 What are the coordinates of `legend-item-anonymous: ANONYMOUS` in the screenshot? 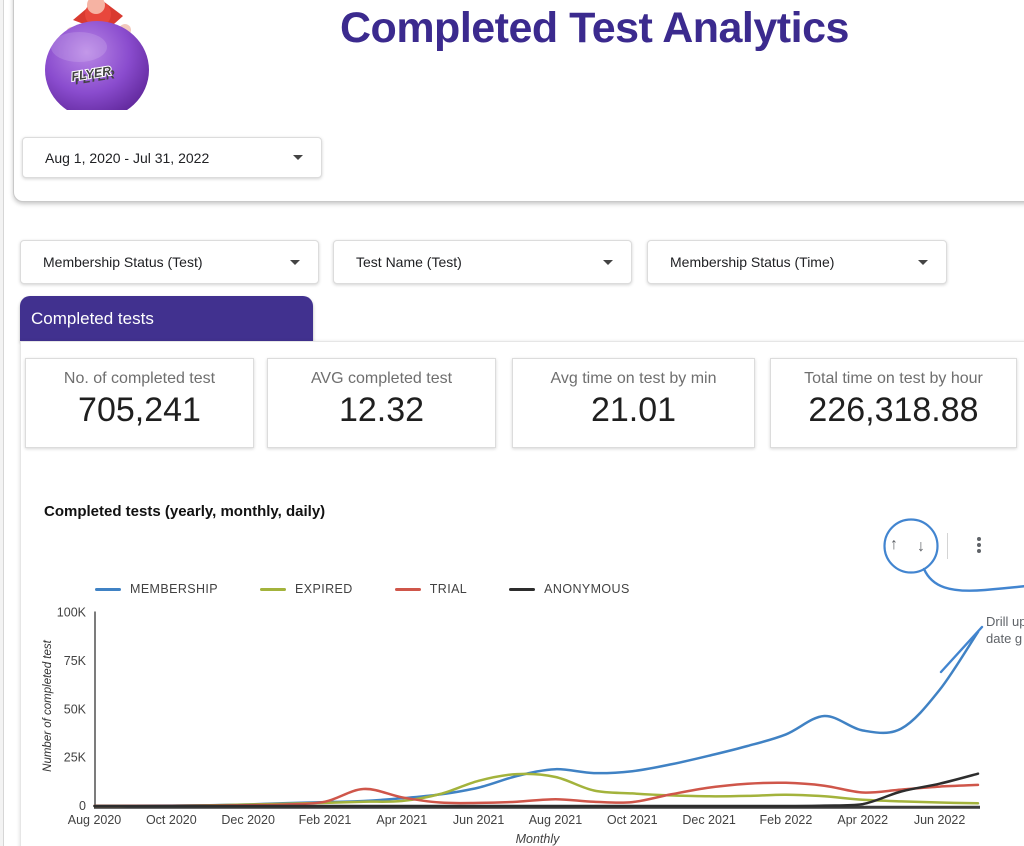 It's located at (569, 589).